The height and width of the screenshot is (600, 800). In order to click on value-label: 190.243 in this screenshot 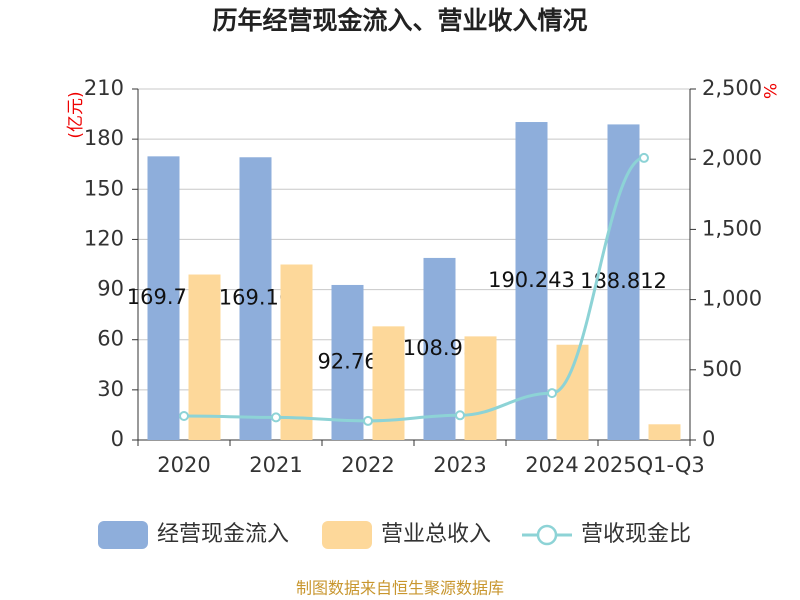, I will do `click(531, 280)`.